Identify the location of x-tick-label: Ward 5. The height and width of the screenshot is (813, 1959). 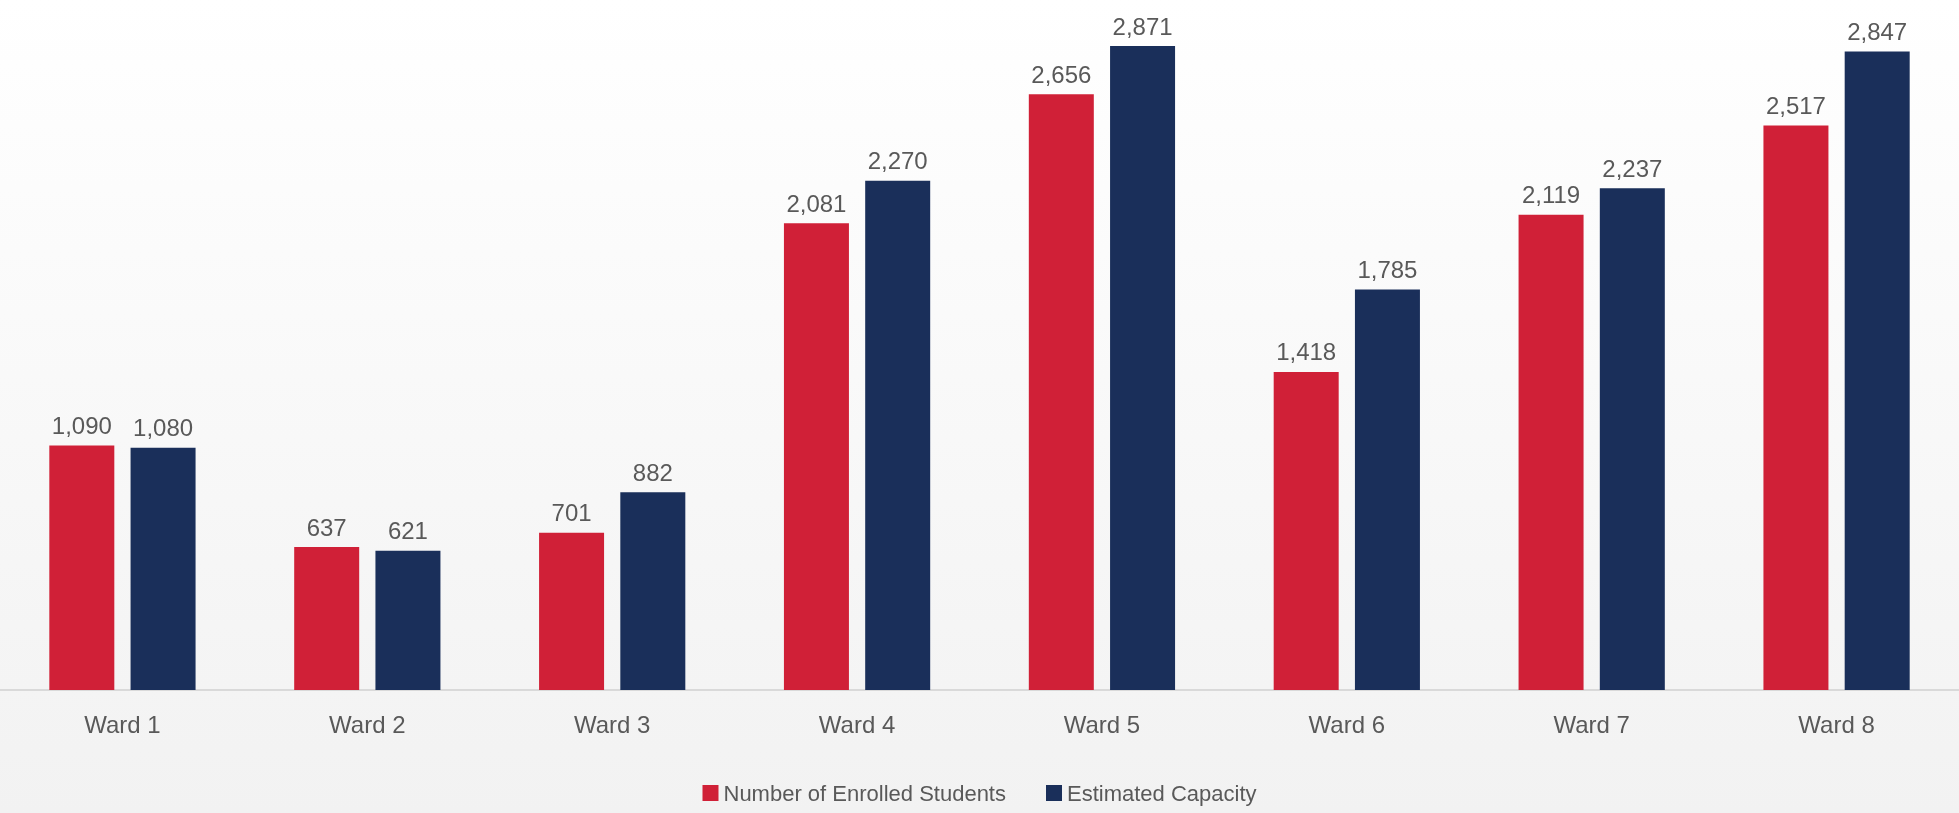
(1102, 724).